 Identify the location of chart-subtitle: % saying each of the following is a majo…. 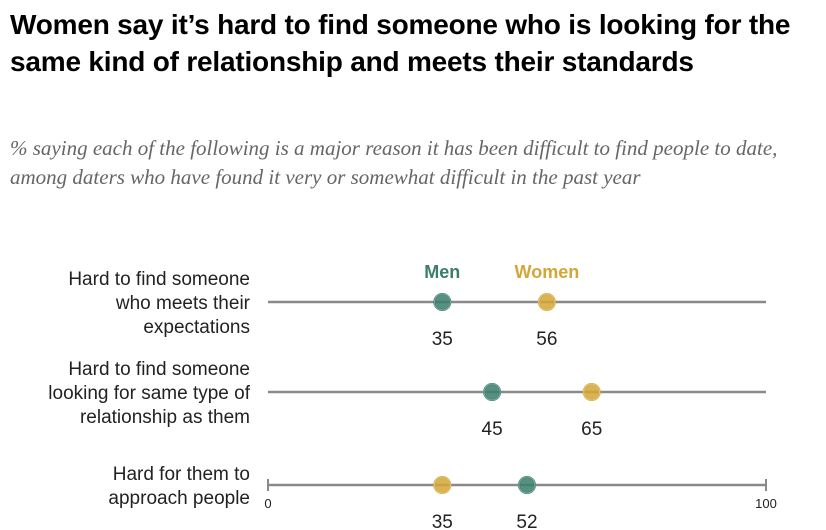
(394, 162).